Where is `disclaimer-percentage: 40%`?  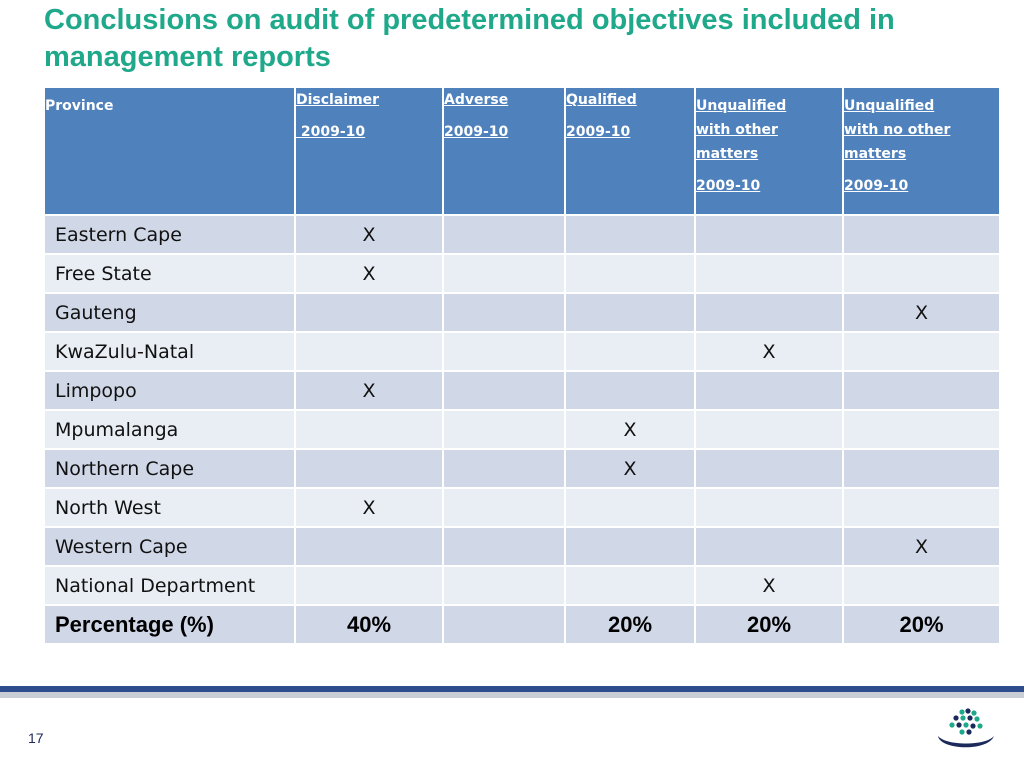 disclaimer-percentage: 40% is located at coordinates (369, 624).